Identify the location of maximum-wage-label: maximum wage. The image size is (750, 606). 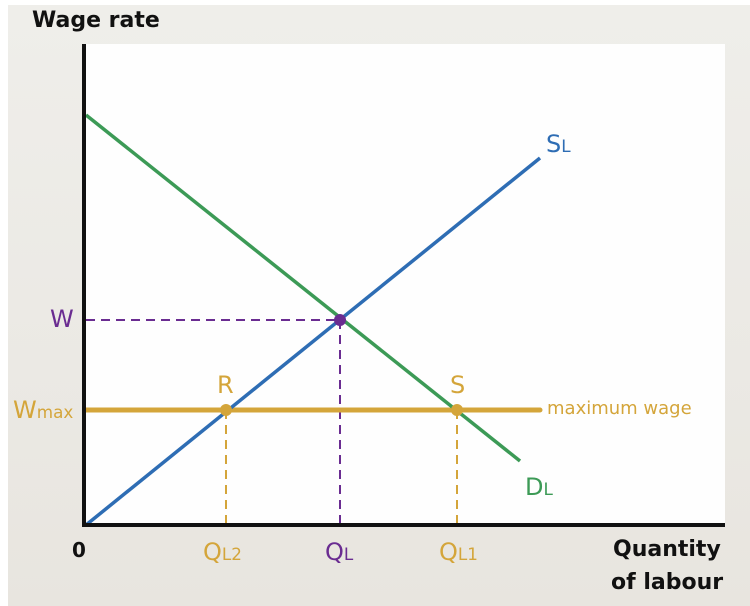
(619, 408).